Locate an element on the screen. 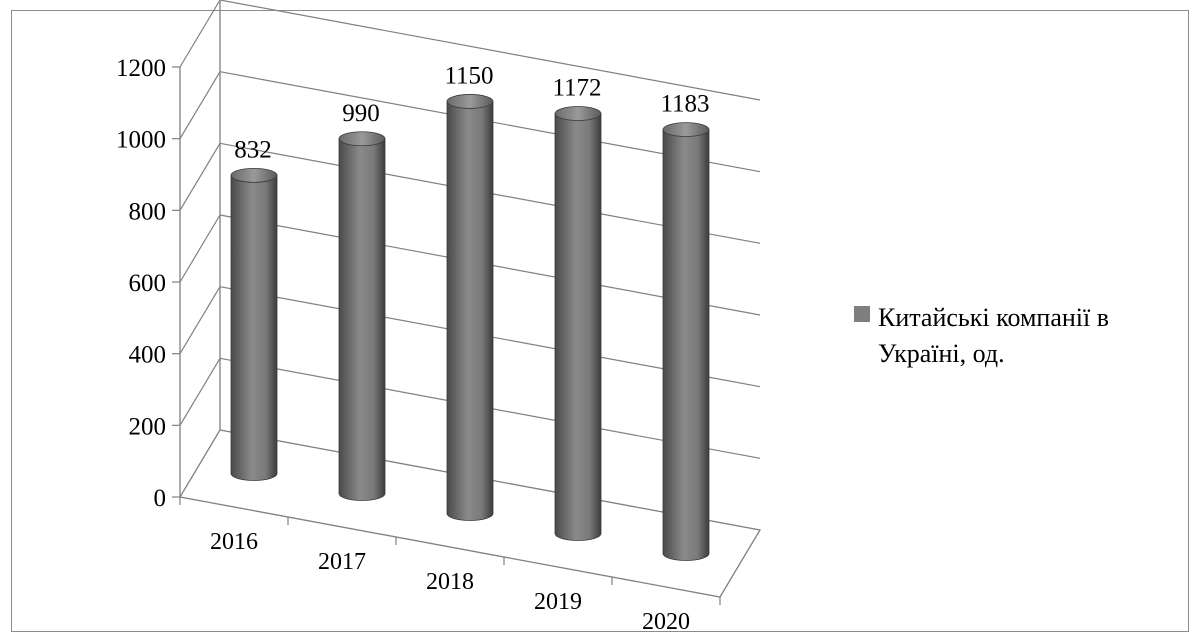 This screenshot has width=1200, height=642. x-tick-label: 2018 is located at coordinates (450, 582).